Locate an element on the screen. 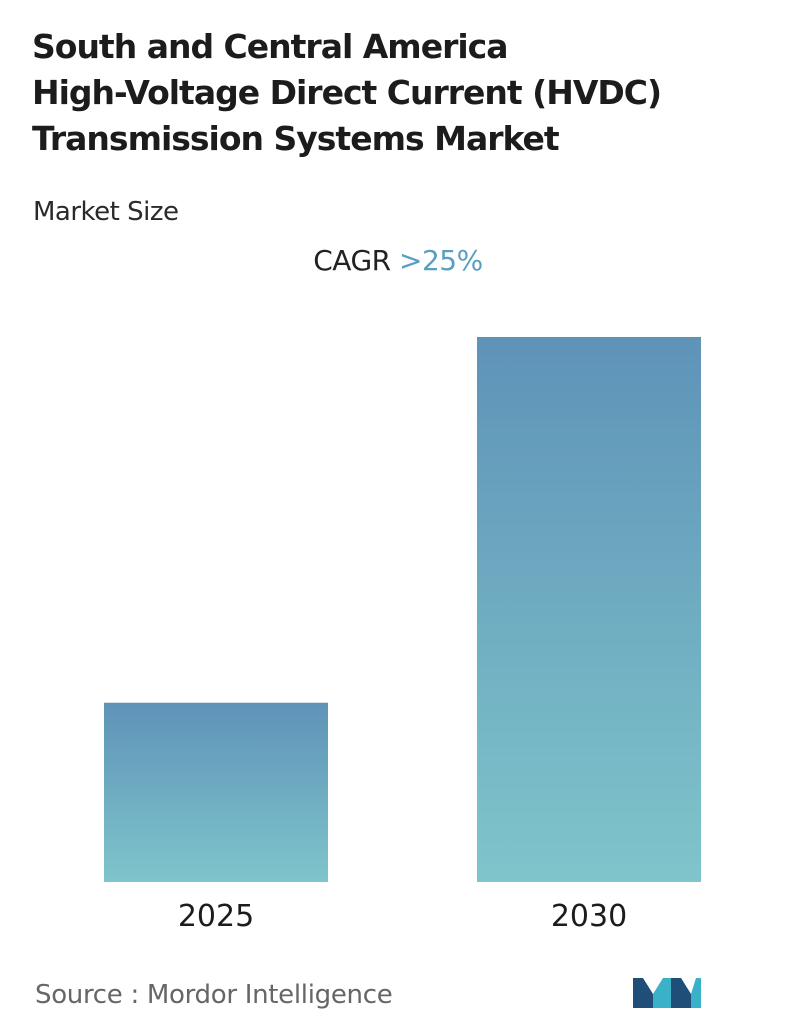 Image resolution: width=796 pixels, height=1034 pixels. mordor-intelligence-logo-icon is located at coordinates (667, 993).